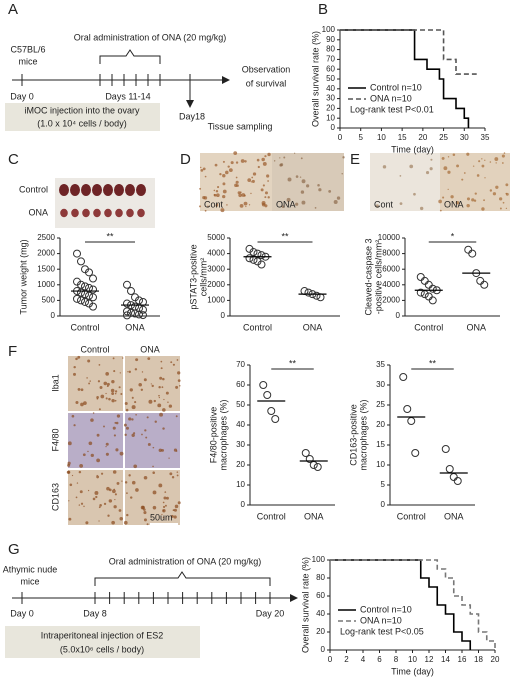 The height and width of the screenshot is (685, 512). What do you see at coordinates (203, 277) in the screenshot?
I see `y-axis-label: cells/mm²` at bounding box center [203, 277].